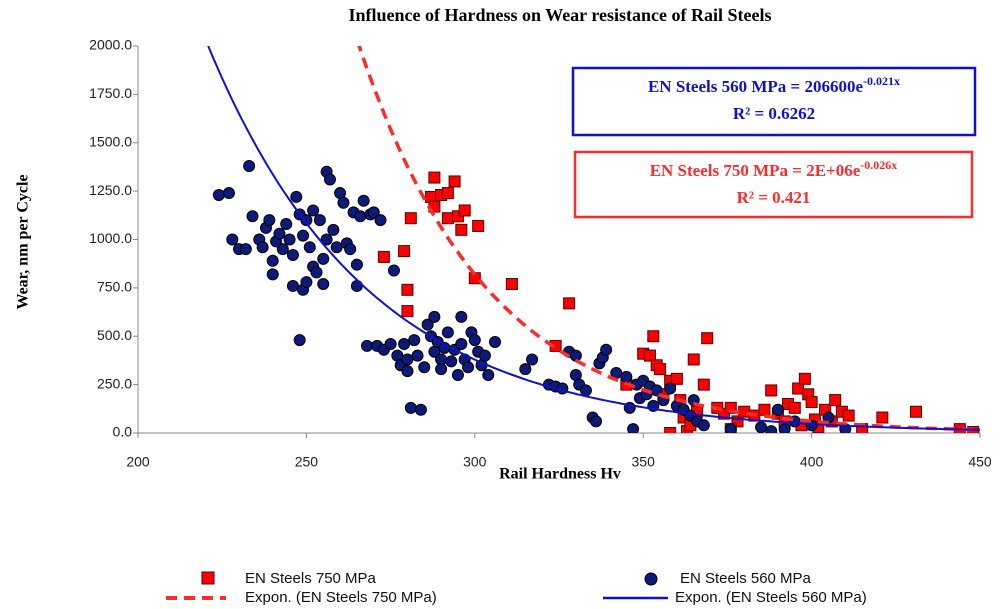  Describe the element at coordinates (311, 578) in the screenshot. I see `legend-label: EN Steels 750 MPa` at that location.